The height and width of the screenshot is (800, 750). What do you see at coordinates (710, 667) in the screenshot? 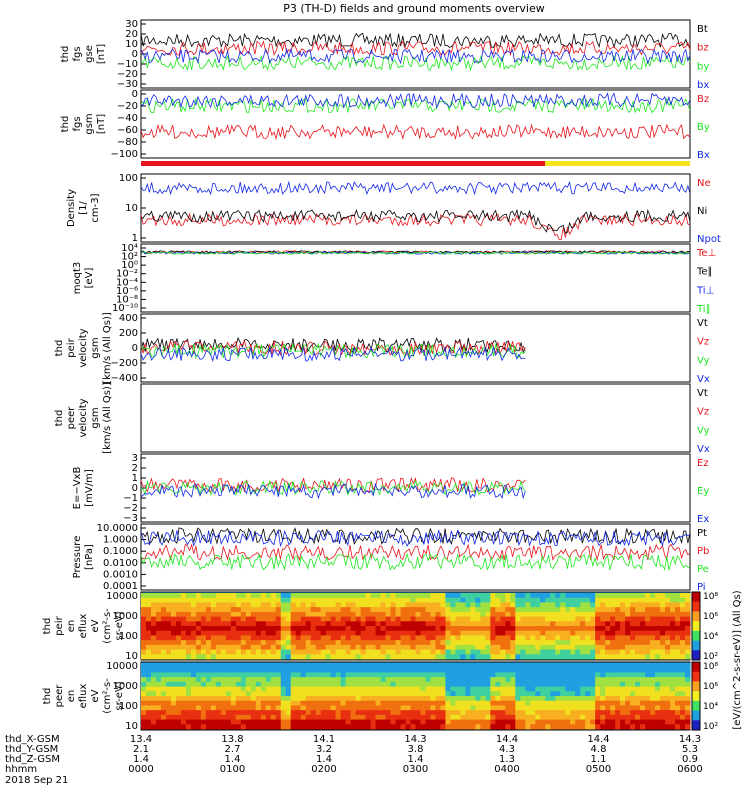
I see `colorbar-tick-label: 10⁸` at bounding box center [710, 667].